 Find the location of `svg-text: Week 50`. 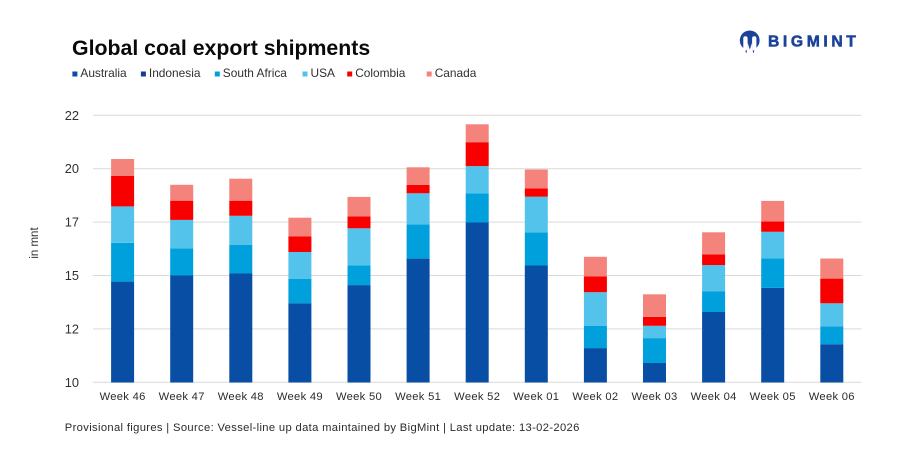

svg-text: Week 50 is located at coordinates (359, 397).